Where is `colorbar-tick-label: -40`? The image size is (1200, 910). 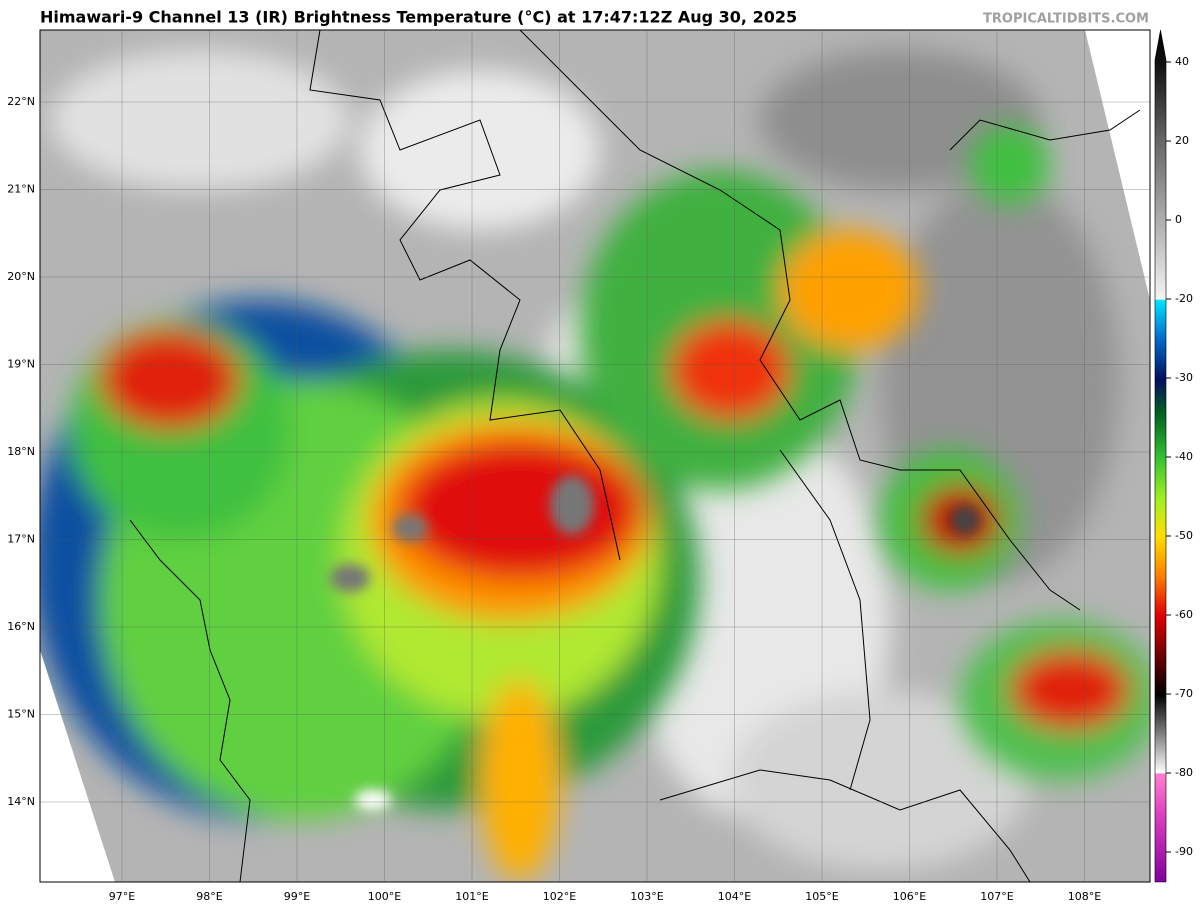 colorbar-tick-label: -40 is located at coordinates (1184, 456).